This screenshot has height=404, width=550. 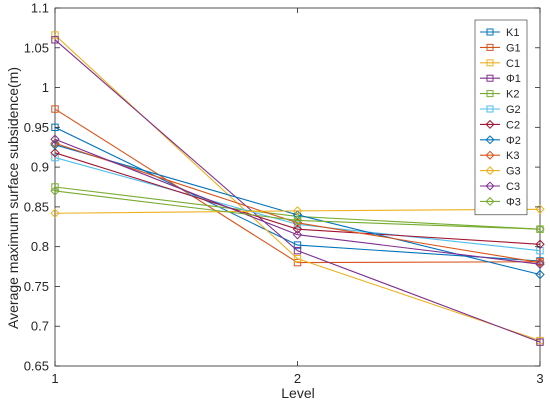 I want to click on y-tick-label: 1.05, so click(x=36, y=47).